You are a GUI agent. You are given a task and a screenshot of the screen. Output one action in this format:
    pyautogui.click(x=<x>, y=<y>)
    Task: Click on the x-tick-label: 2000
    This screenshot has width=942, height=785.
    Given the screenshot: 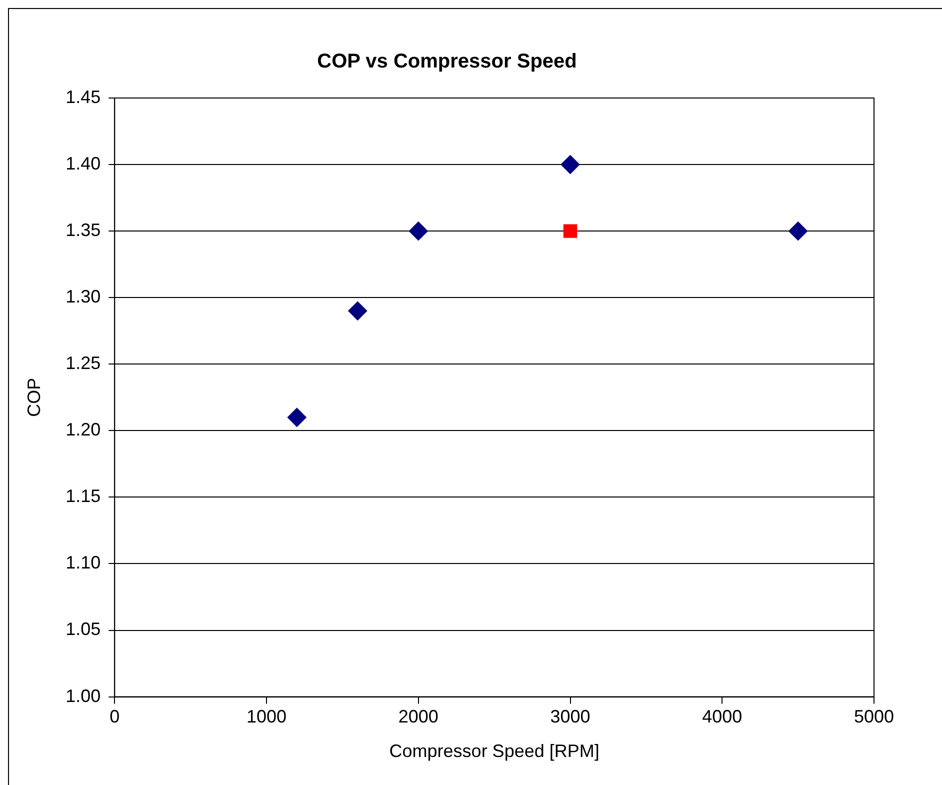 What is the action you would take?
    pyautogui.click(x=418, y=716)
    